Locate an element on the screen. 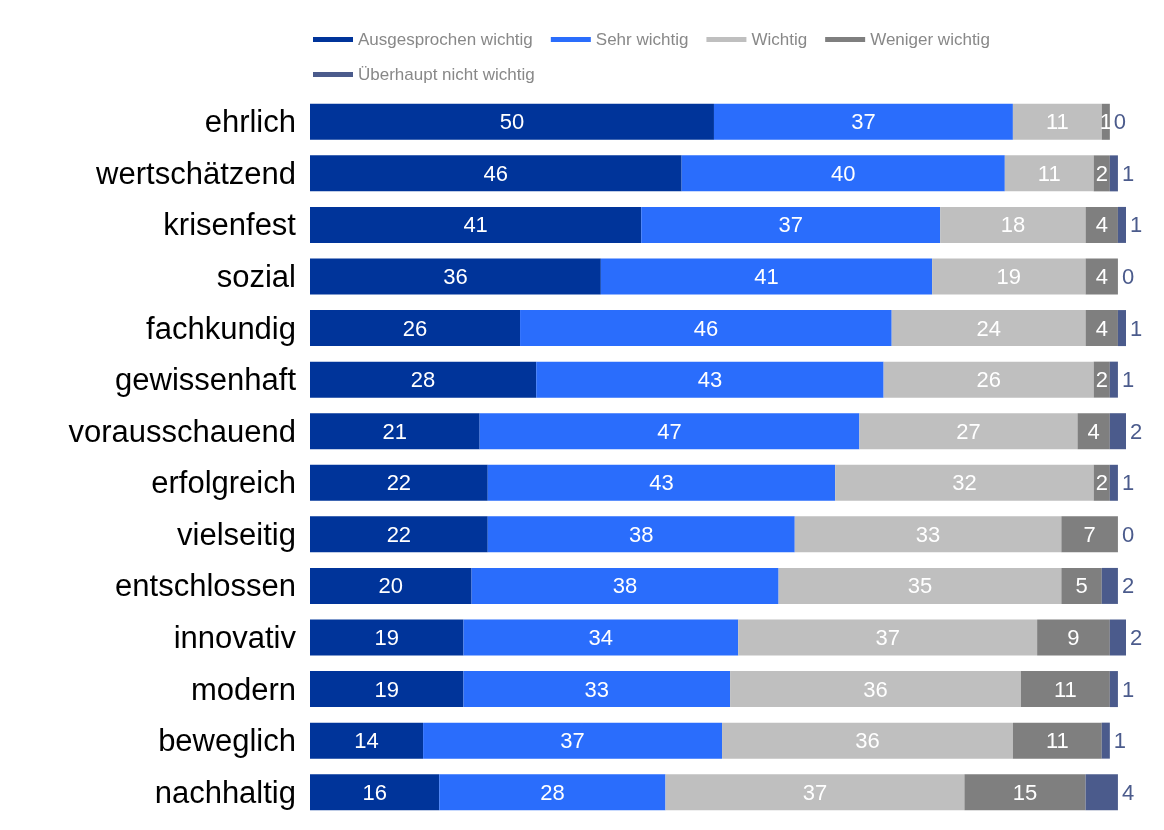  data-label: 20 is located at coordinates (391, 586).